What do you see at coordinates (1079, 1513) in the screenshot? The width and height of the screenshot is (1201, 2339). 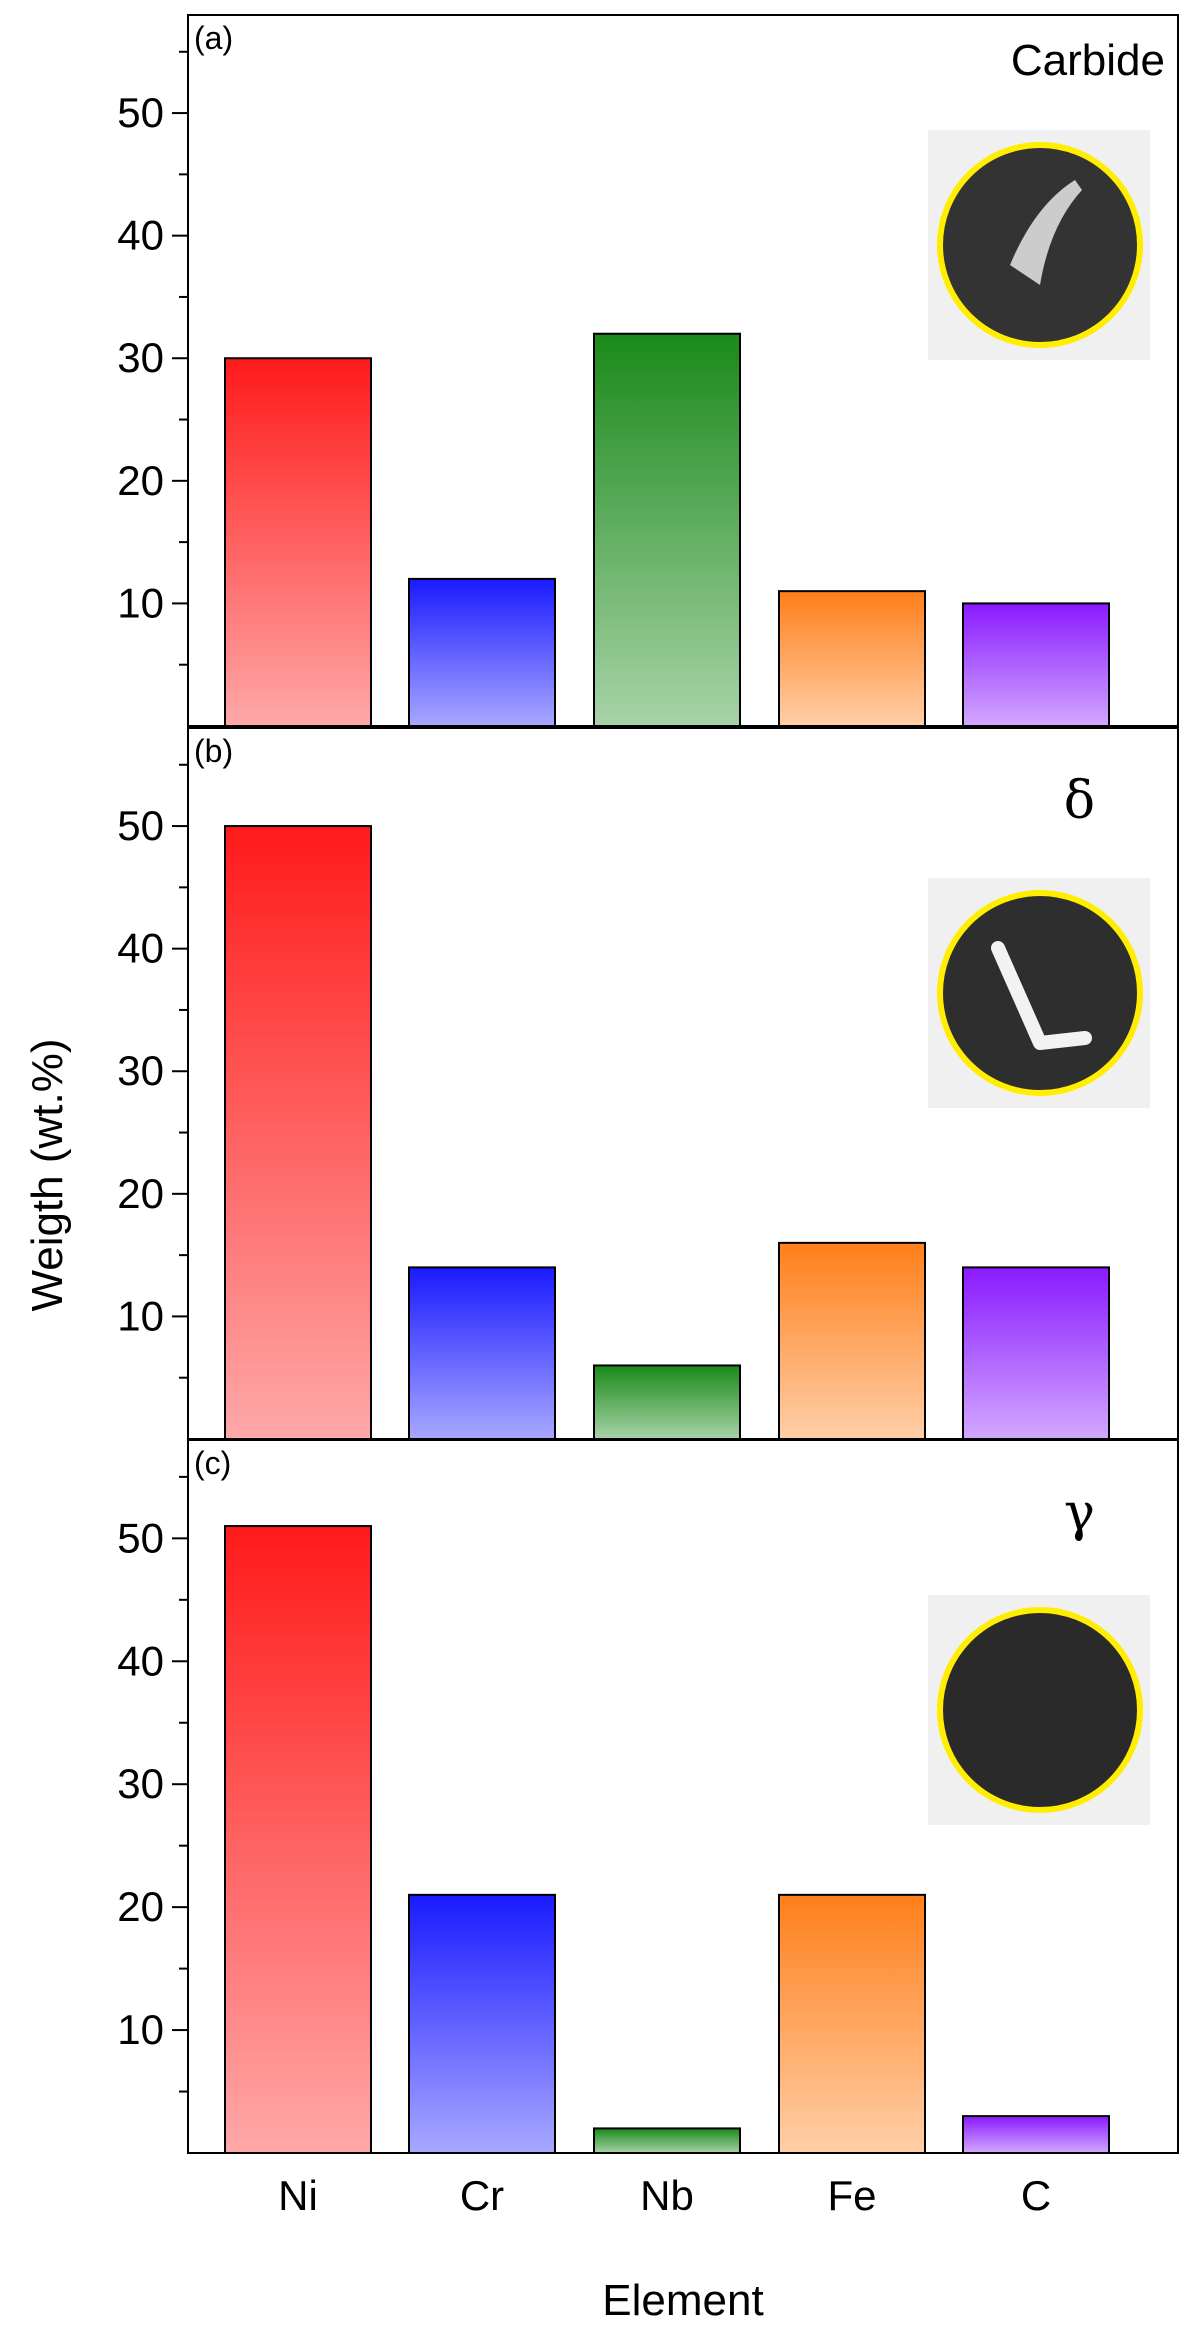 I see `phase-label: γ` at bounding box center [1079, 1513].